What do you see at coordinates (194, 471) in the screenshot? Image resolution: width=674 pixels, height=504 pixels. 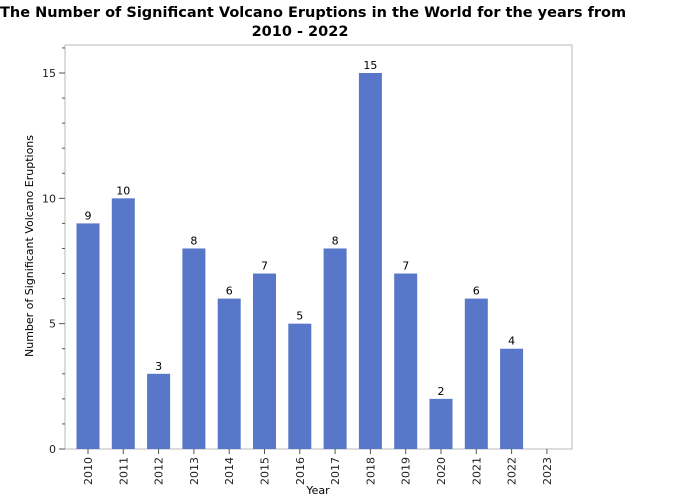 I see `x-tick-label: 2013` at bounding box center [194, 471].